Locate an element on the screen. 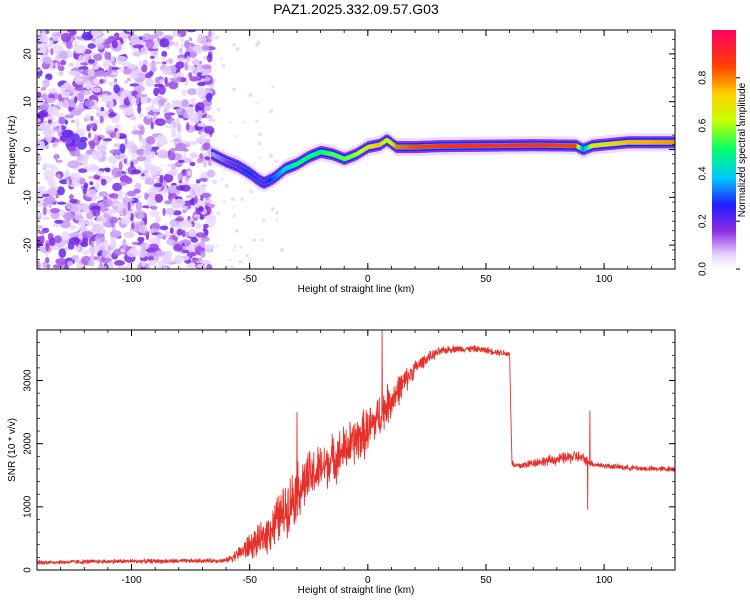  spectrogram-noise is located at coordinates (161, 149).